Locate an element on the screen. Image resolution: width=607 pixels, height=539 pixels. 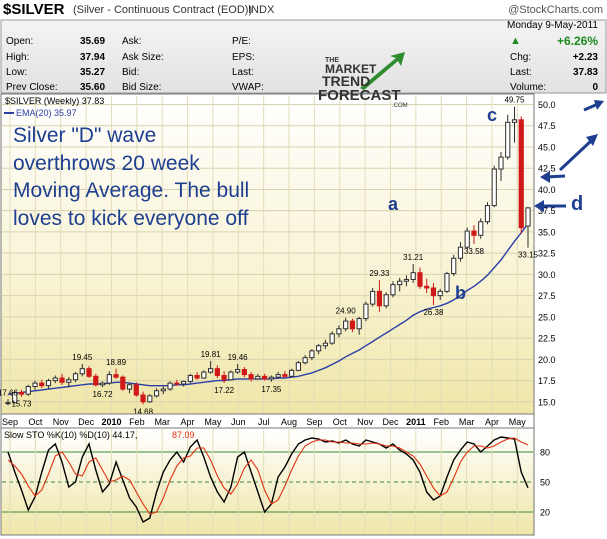
peak-label: 17.22 is located at coordinates (224, 390).